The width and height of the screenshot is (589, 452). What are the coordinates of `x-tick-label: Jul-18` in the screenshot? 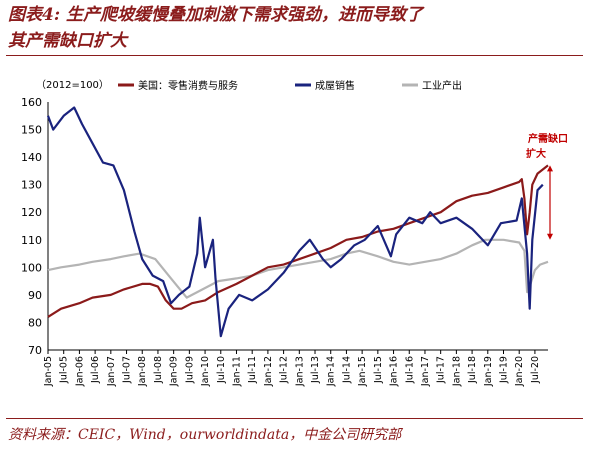 It's located at (472, 370).